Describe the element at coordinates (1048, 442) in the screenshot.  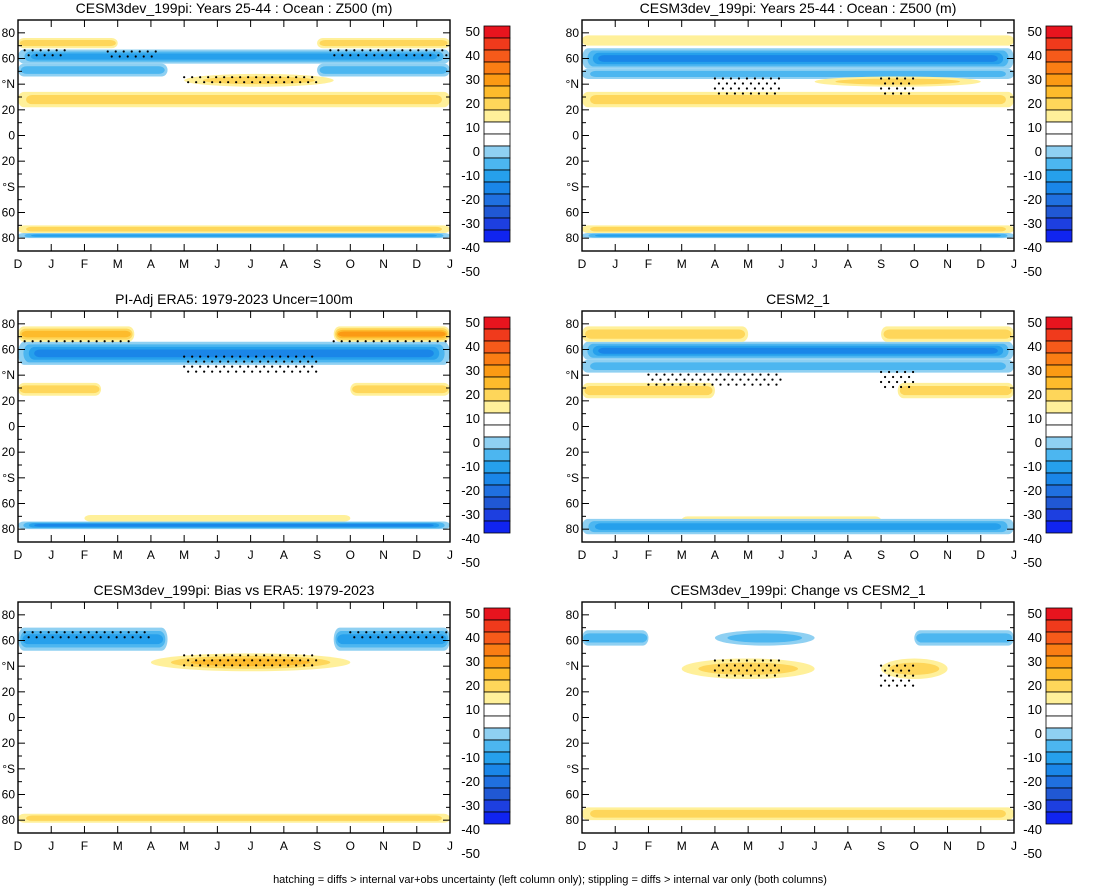
I see `colorbar: 50 40 30 20 10 0 -10 -20 -30 -40 -50` at that location.